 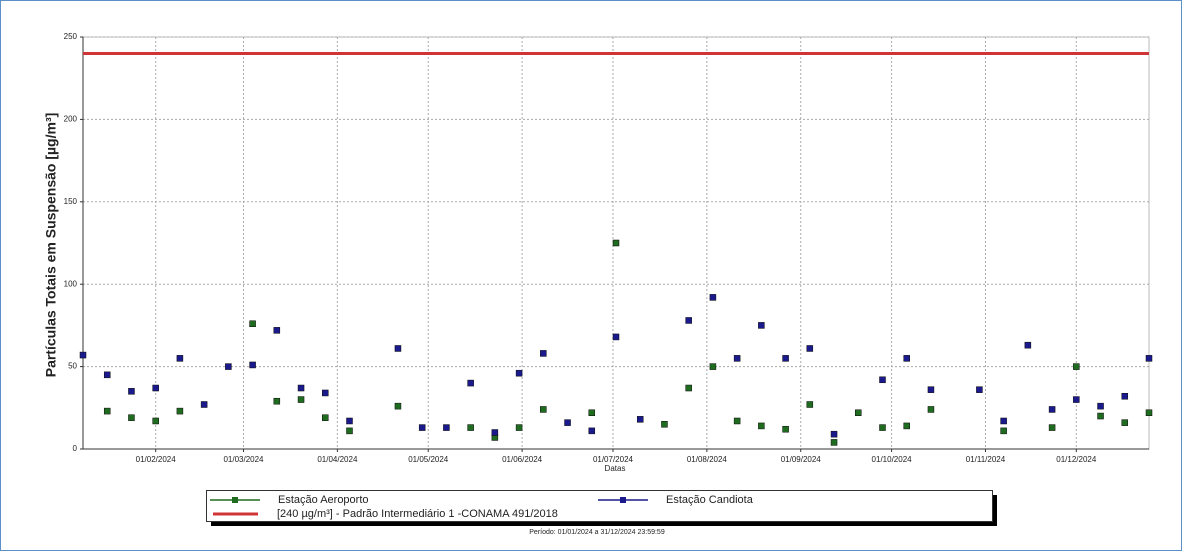 I want to click on y-tick-label: 200, so click(x=71, y=119).